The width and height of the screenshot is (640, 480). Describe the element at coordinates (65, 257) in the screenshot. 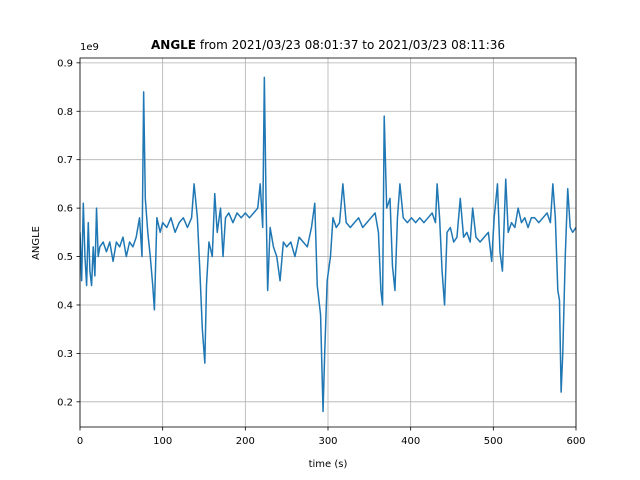

I see `y-tick-label: 0.5` at that location.